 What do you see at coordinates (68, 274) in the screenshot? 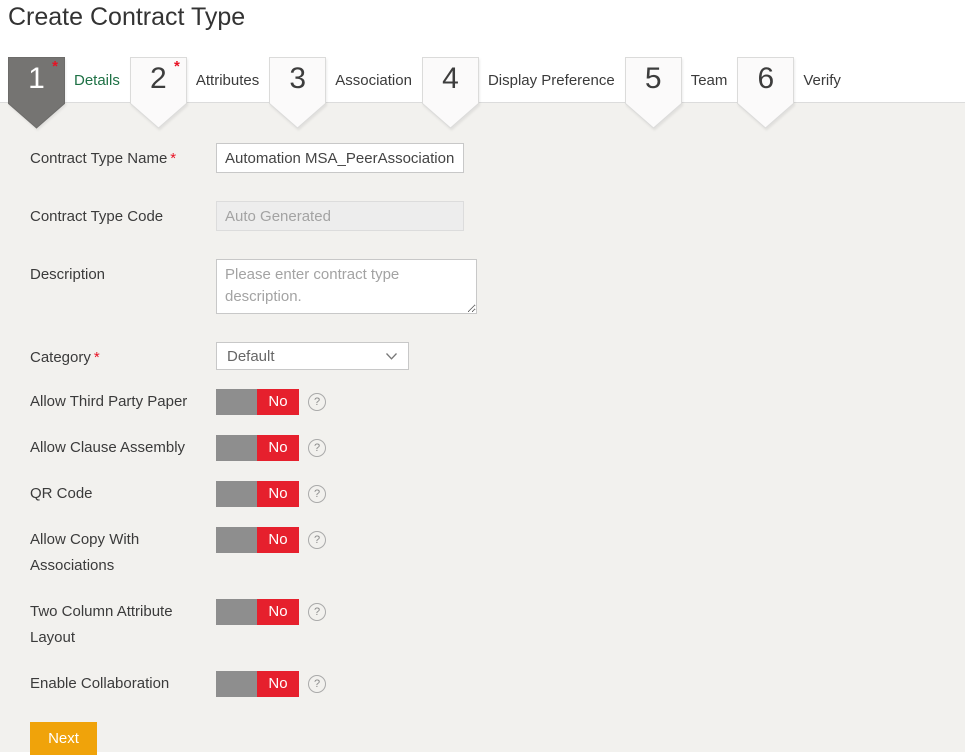
I see `label-text: Description` at bounding box center [68, 274].